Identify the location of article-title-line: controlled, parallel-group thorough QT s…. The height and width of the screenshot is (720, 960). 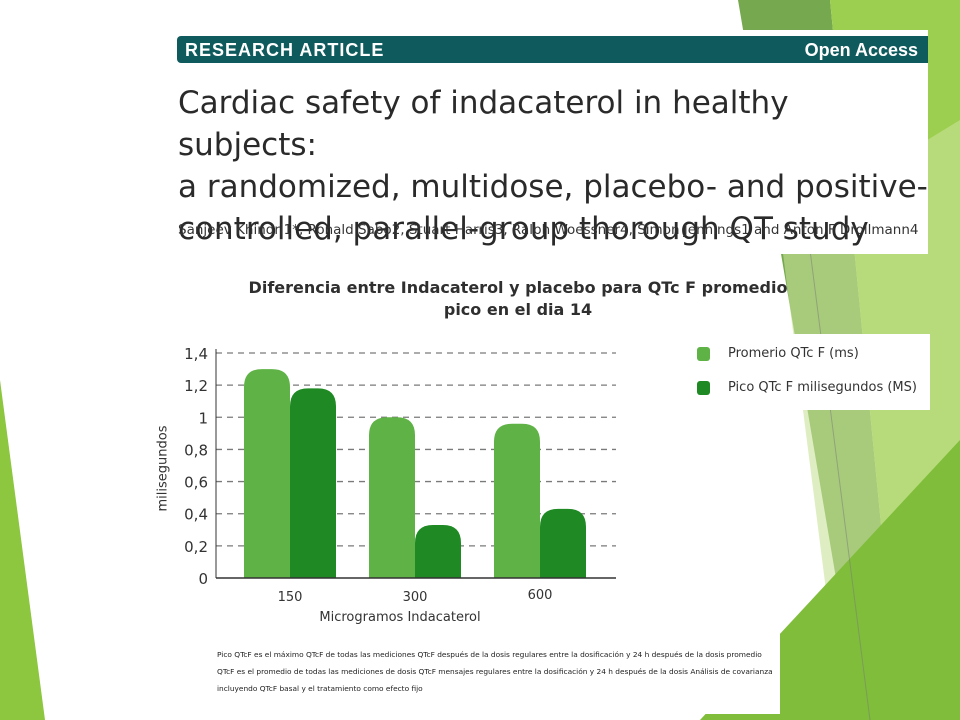
(523, 229).